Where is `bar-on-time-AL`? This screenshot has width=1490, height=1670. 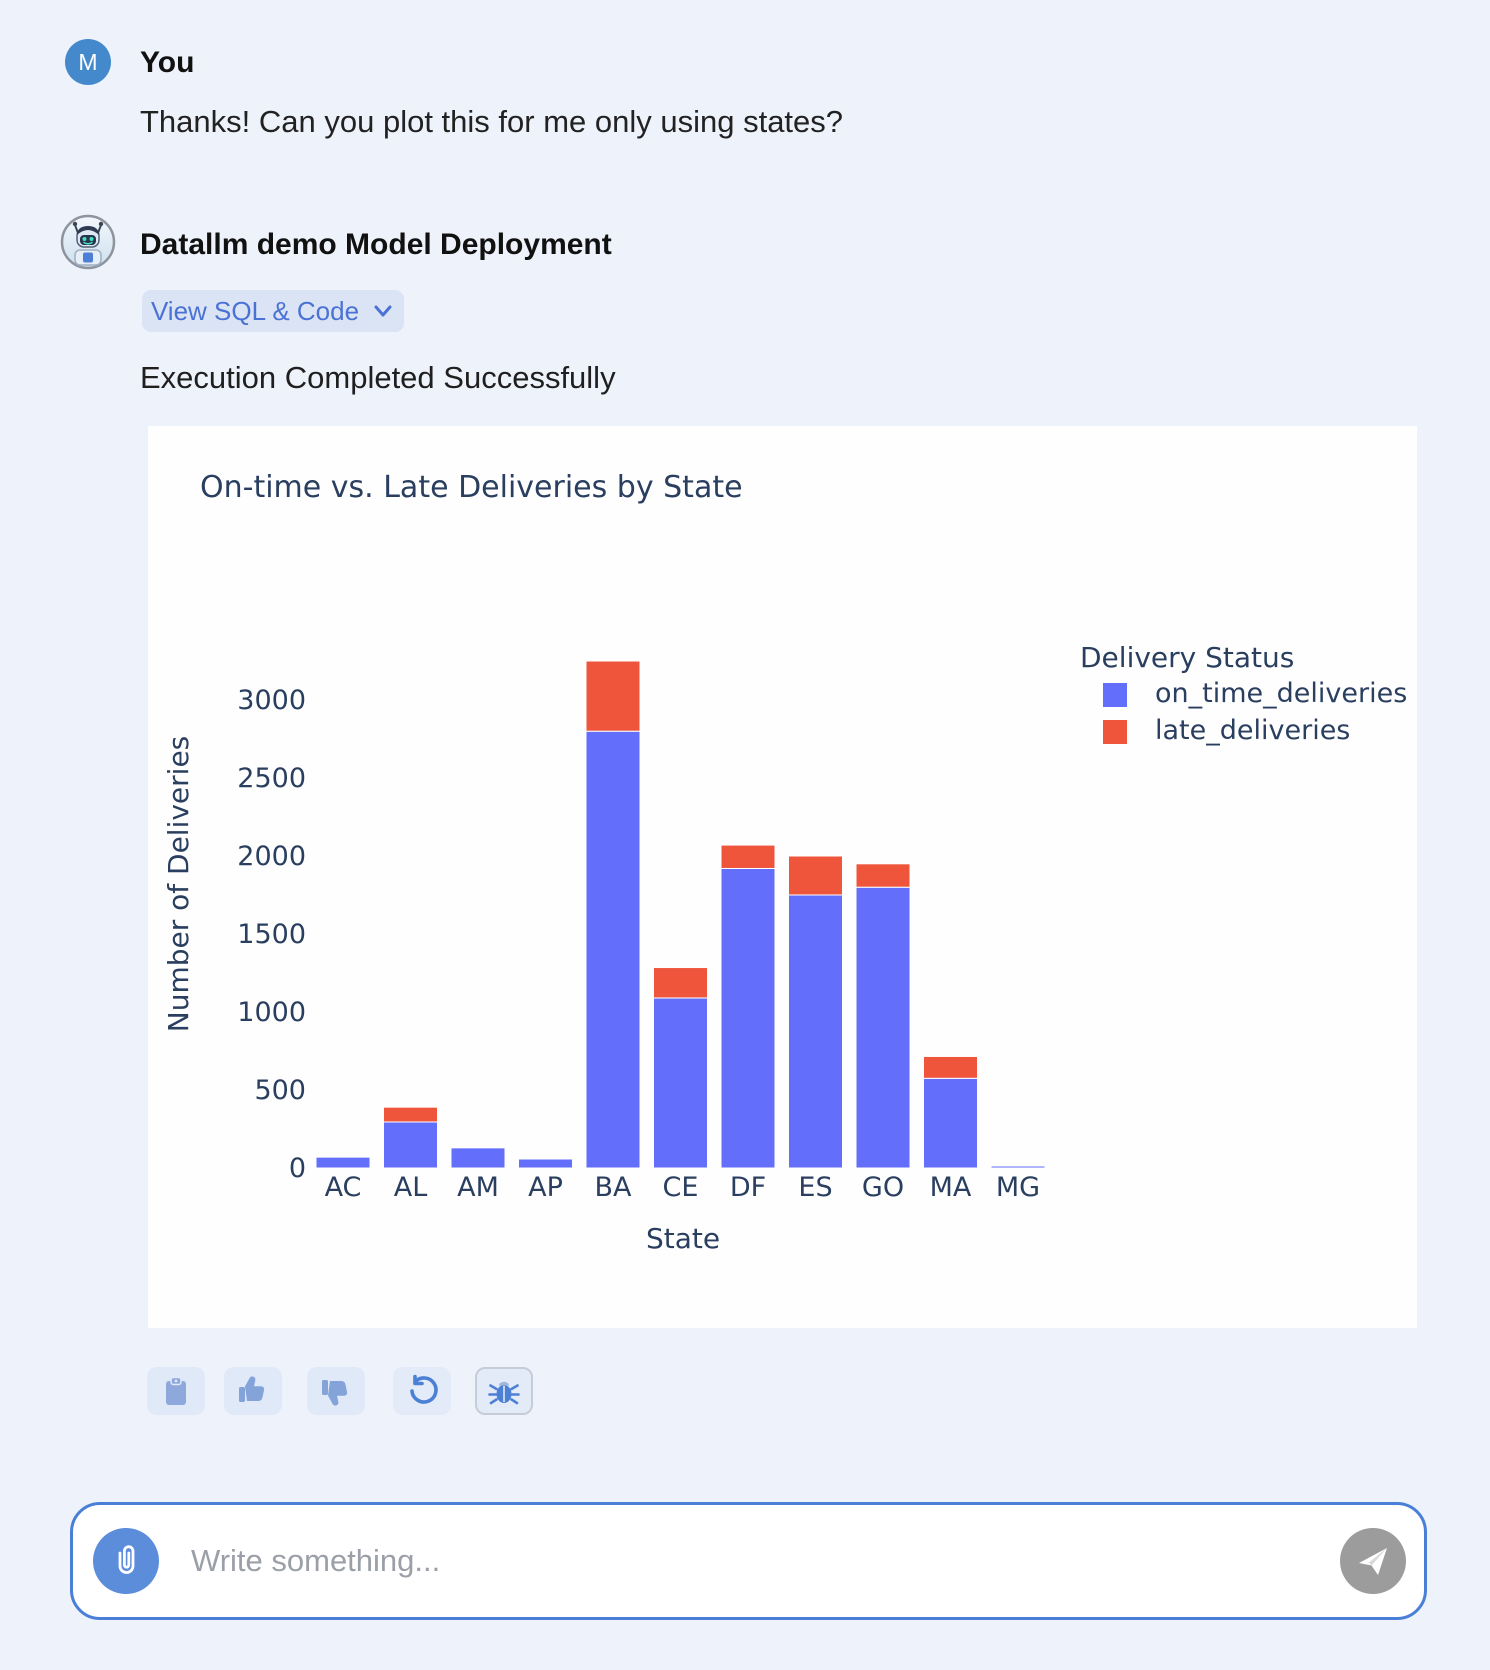
bar-on-time-AL is located at coordinates (410, 1145).